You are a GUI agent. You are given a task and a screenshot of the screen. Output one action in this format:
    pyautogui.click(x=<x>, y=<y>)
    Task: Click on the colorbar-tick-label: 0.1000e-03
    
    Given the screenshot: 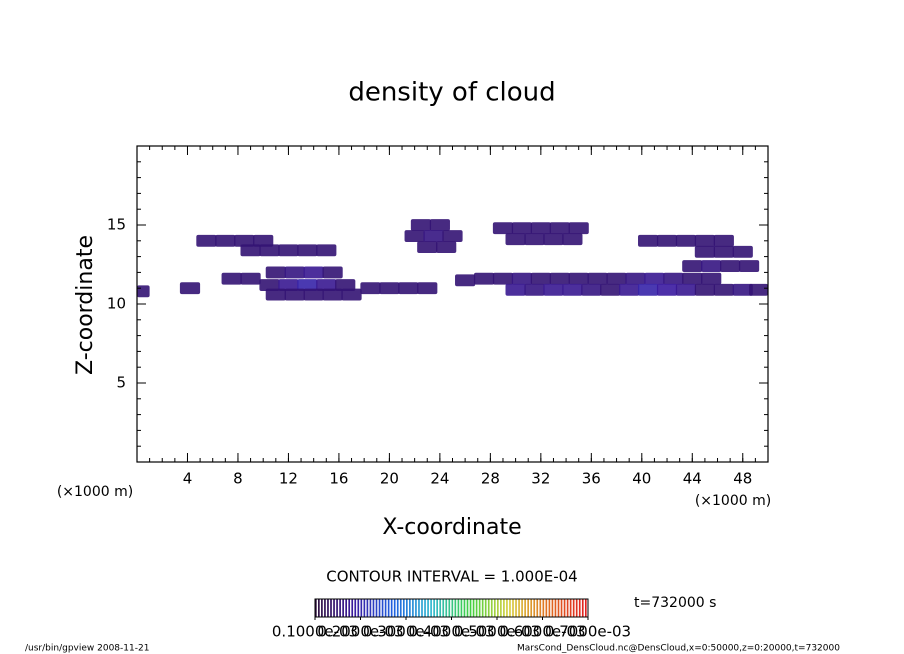 What is the action you would take?
    pyautogui.click(x=315, y=632)
    